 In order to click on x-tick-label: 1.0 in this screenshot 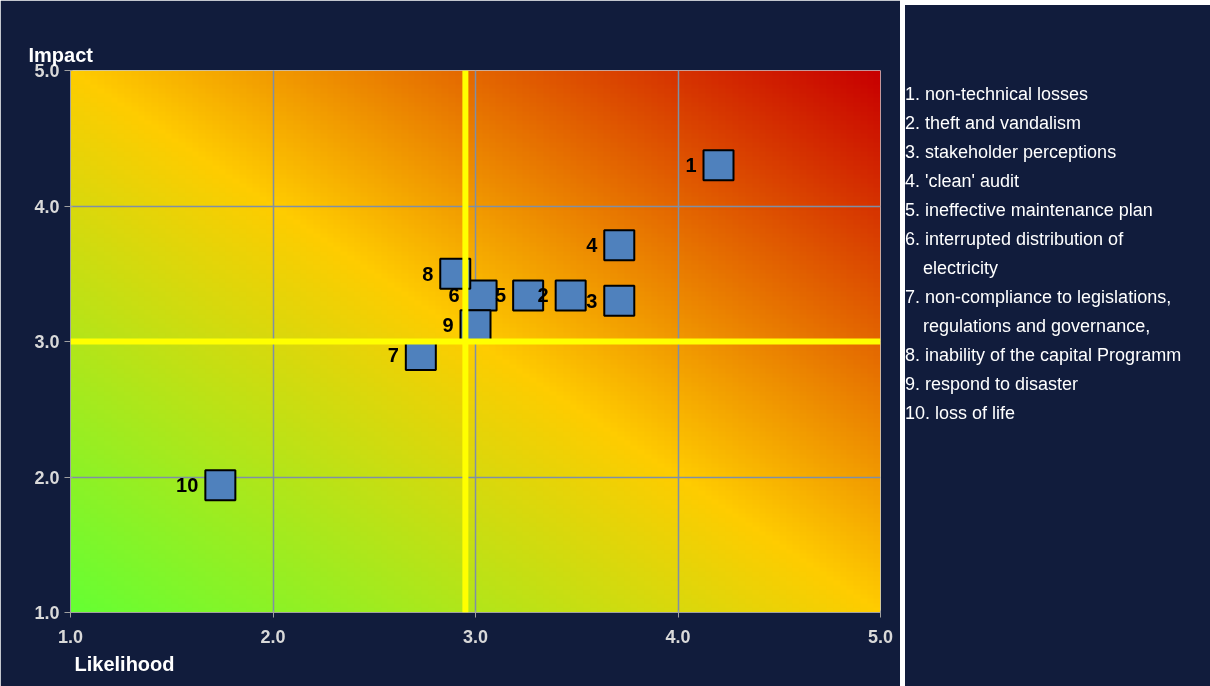, I will do `click(70, 636)`.